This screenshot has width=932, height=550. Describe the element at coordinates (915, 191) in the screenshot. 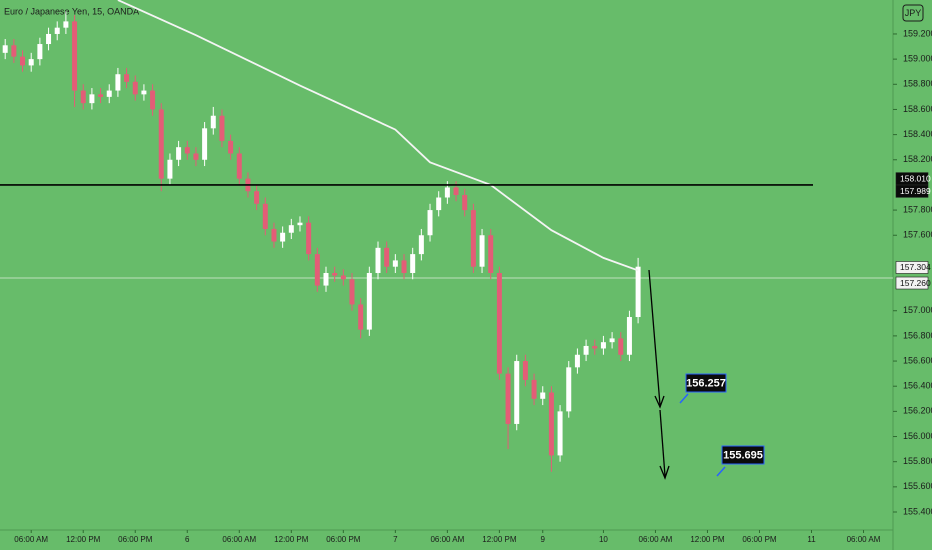

I see `price-label: 157.989` at that location.